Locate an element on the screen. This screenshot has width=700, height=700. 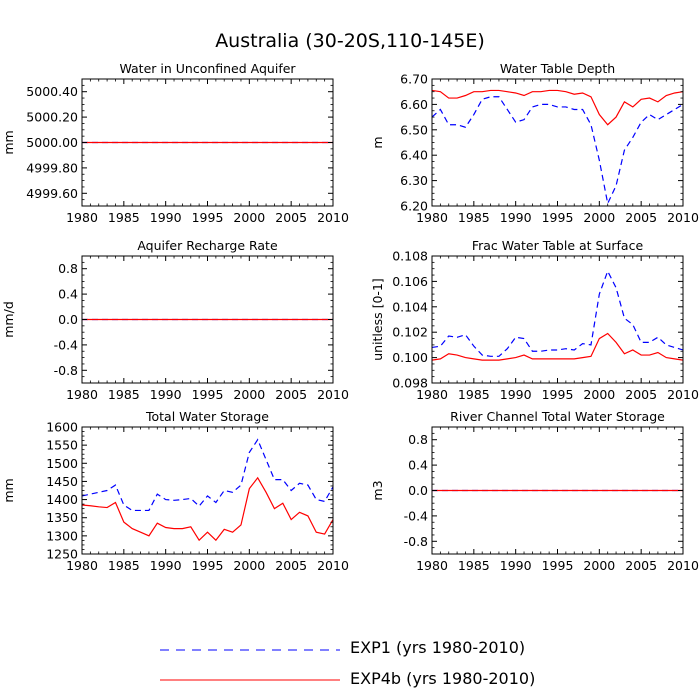
y-tick-label: 0.100 is located at coordinates (410, 357).